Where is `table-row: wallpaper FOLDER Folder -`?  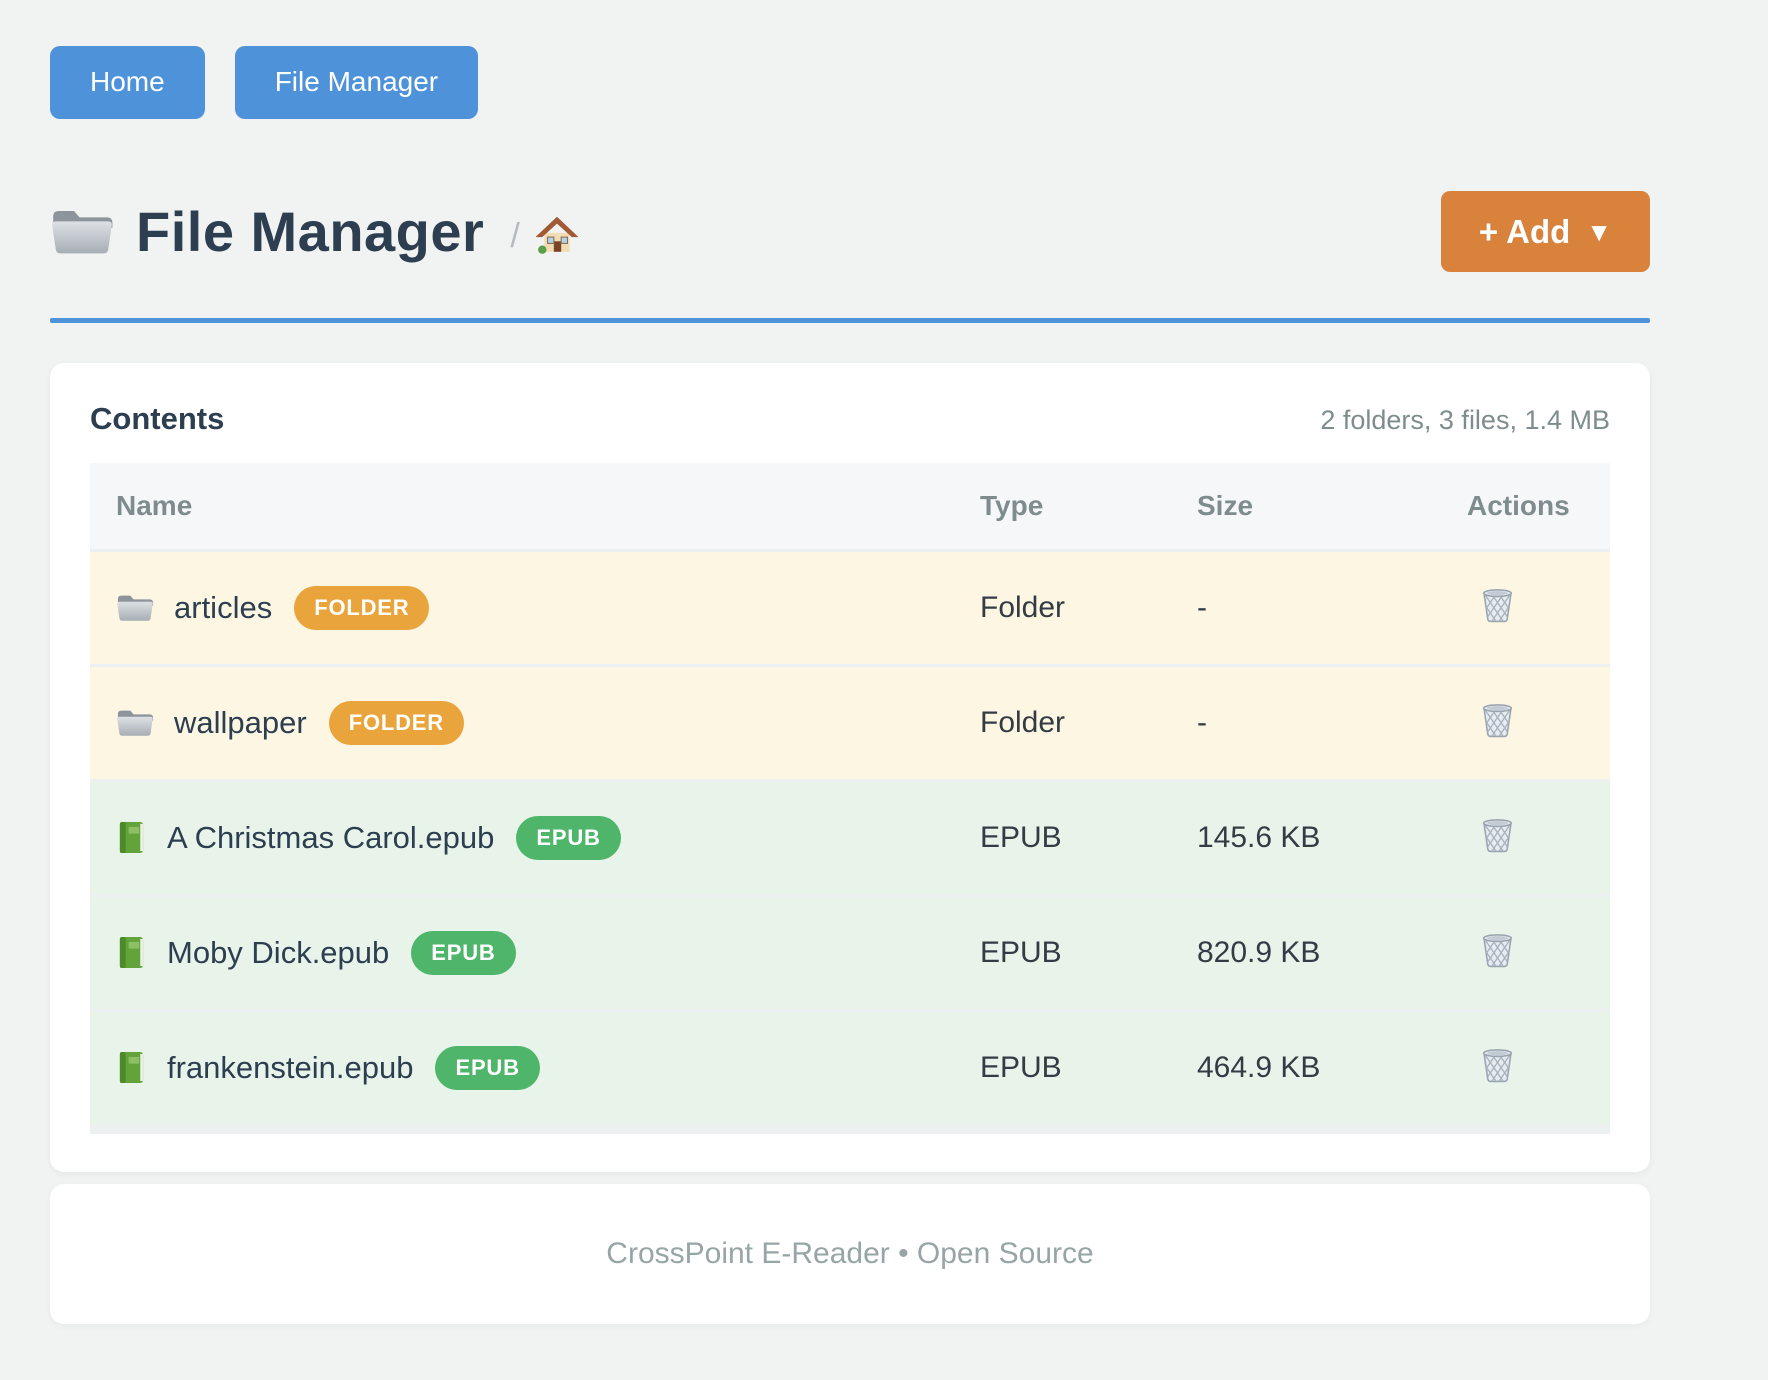
table-row: wallpaper FOLDER Folder - is located at coordinates (850, 722).